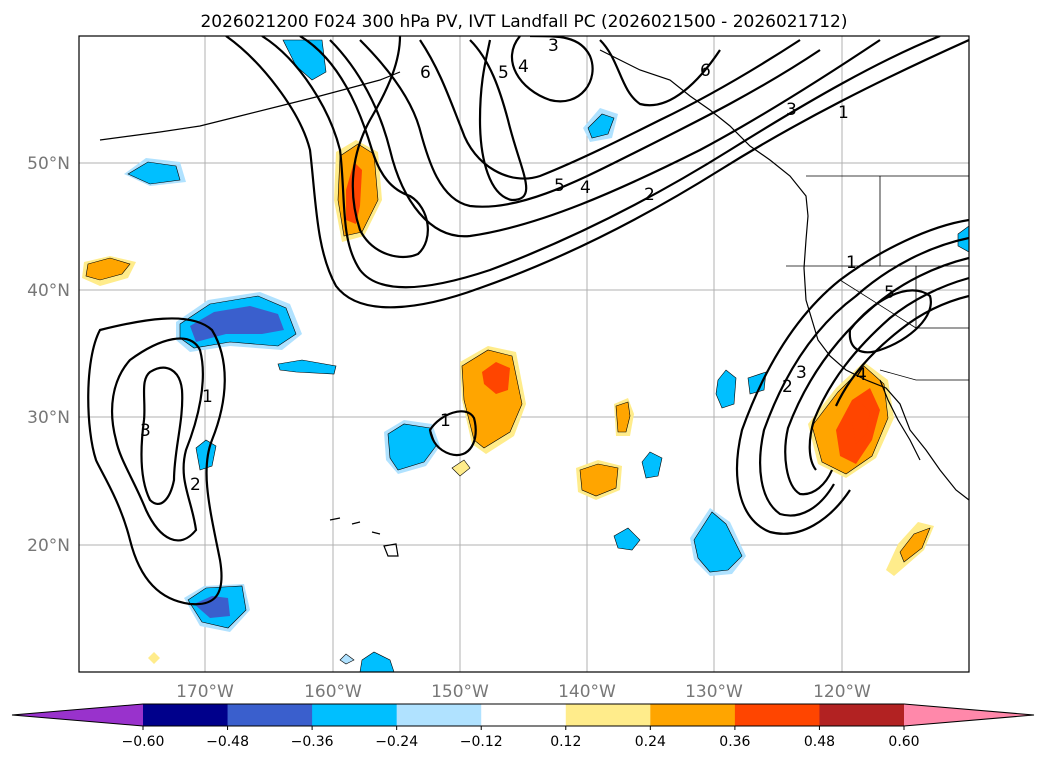  Describe the element at coordinates (154, 173) in the screenshot. I see `fill-blue-w50` at that location.